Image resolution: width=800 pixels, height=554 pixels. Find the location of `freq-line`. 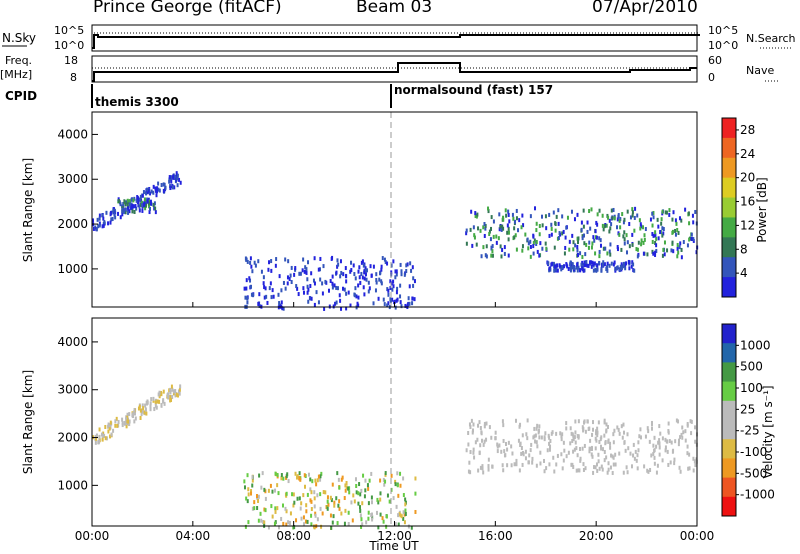

freq-line is located at coordinates (394, 72).